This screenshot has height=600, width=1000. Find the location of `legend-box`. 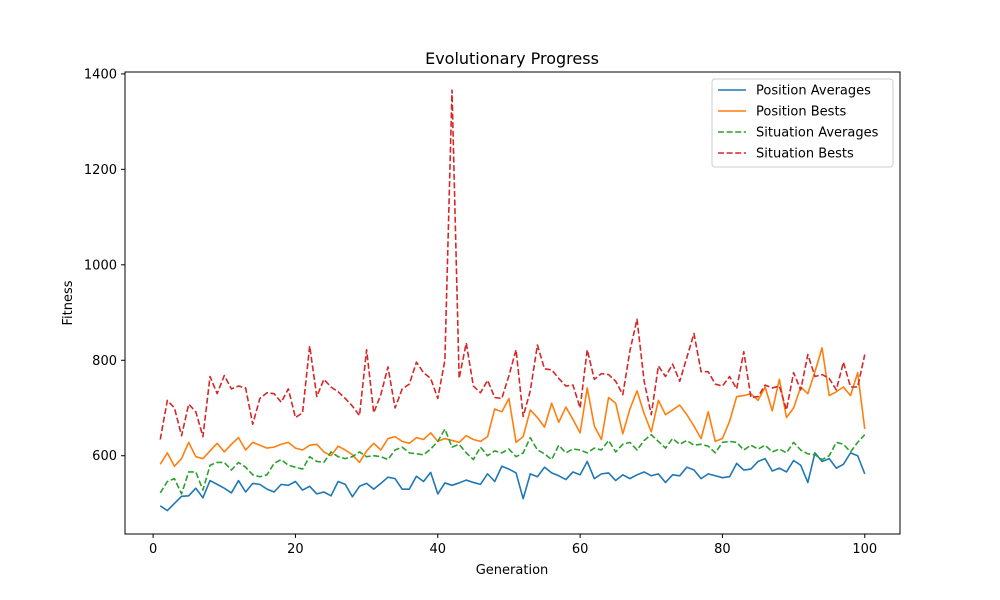

legend-box is located at coordinates (802, 123).